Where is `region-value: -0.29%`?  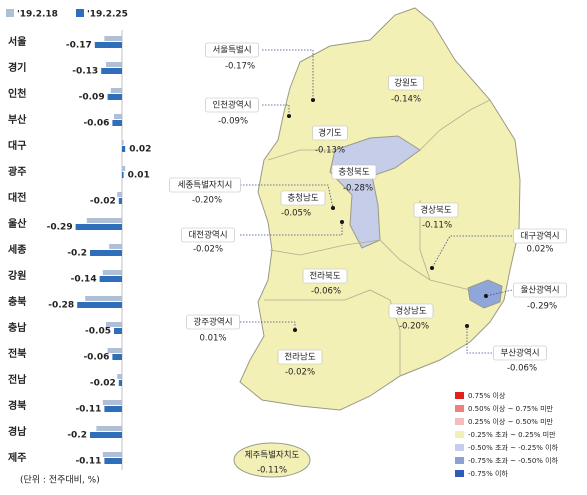
region-value: -0.29% is located at coordinates (542, 307).